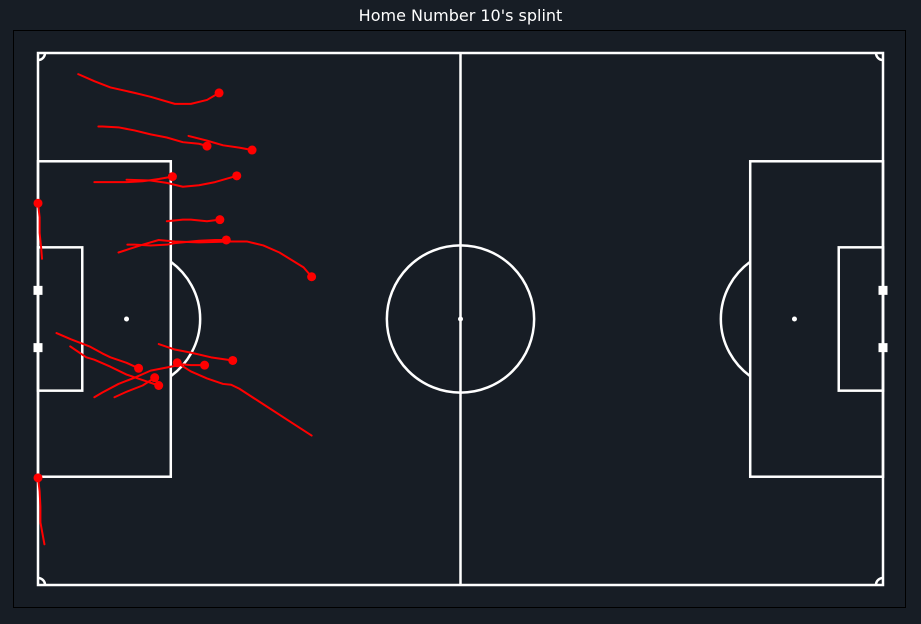 The image size is (921, 624). Describe the element at coordinates (104, 319) in the screenshot. I see `left-penalty-box` at that location.